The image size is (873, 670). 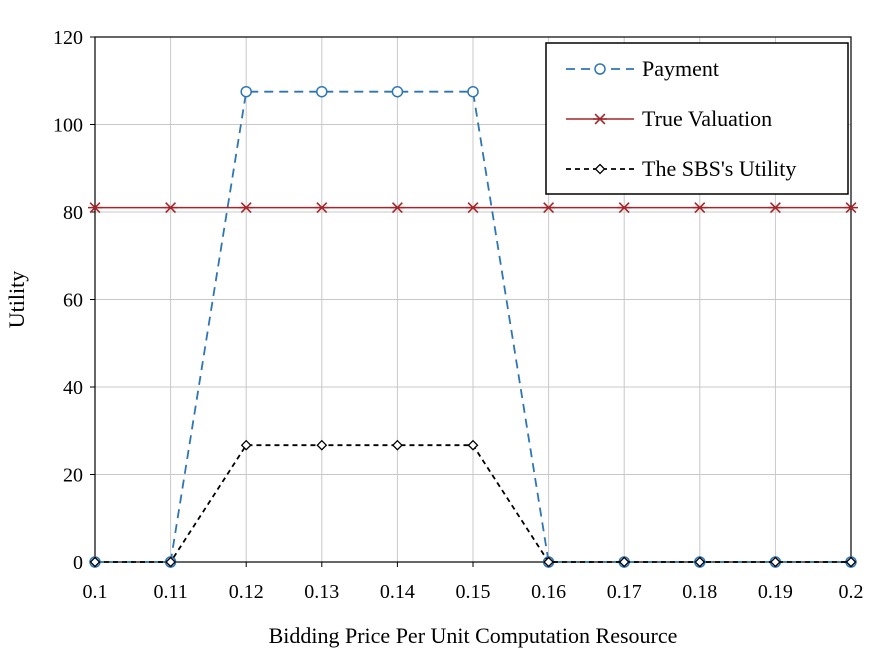 I want to click on legend-label: True Valuation, so click(x=707, y=118).